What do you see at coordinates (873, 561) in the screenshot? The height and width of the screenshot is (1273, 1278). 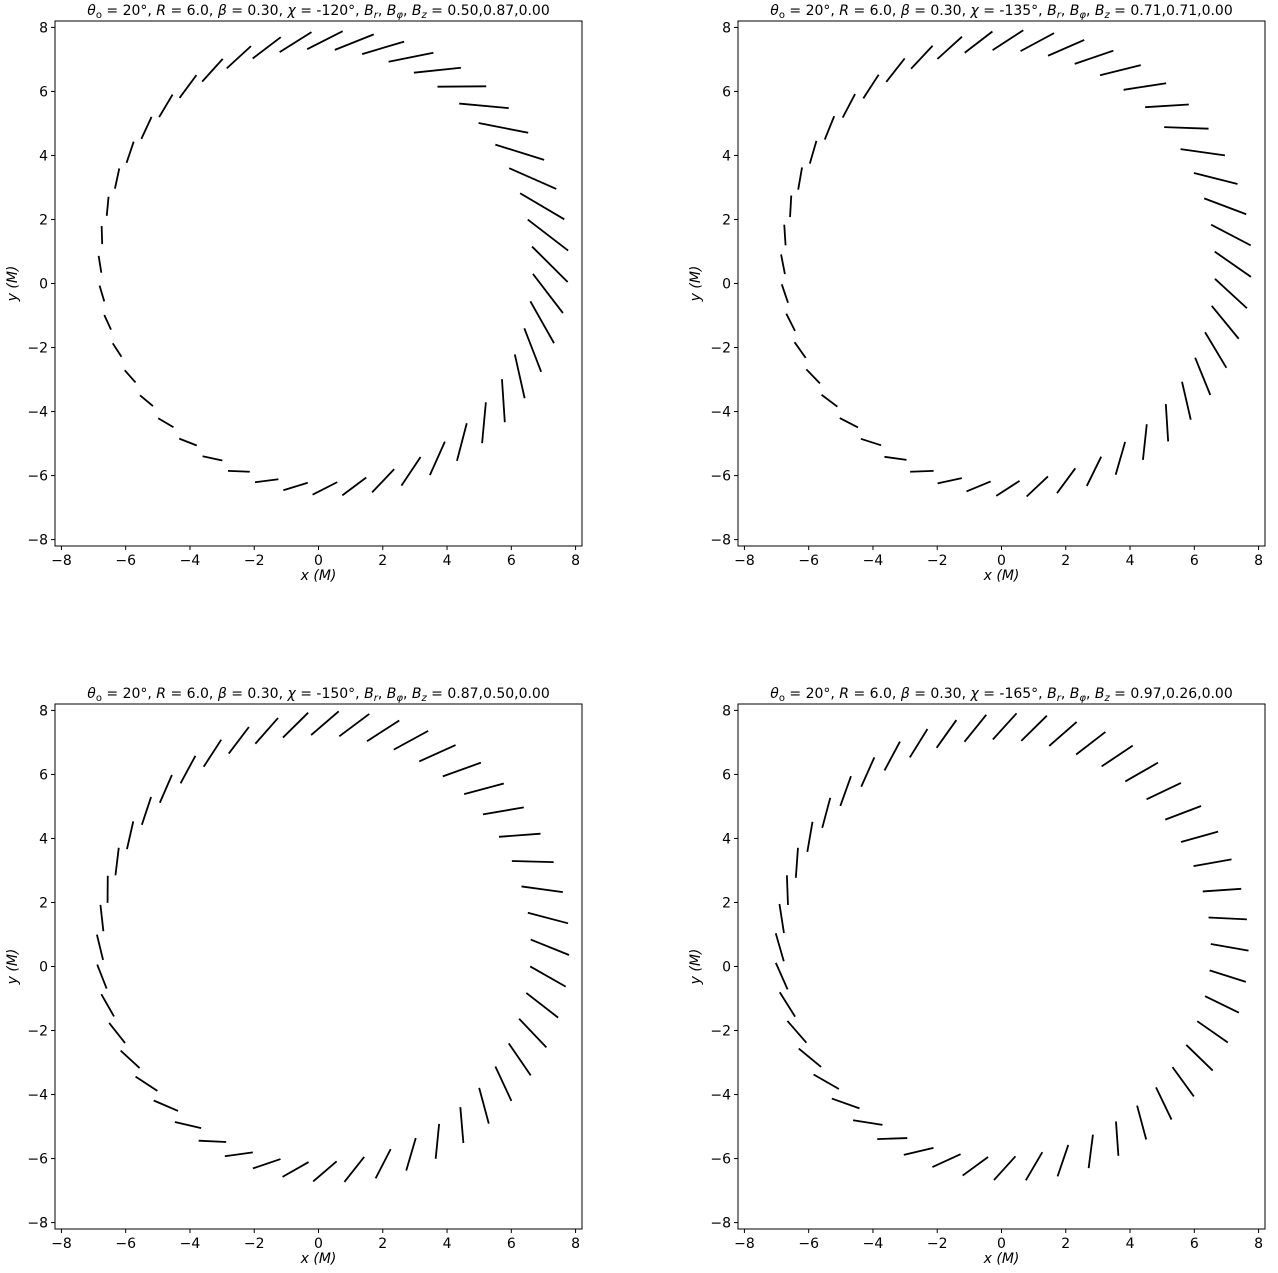 I see `x-tick-label: −4` at bounding box center [873, 561].